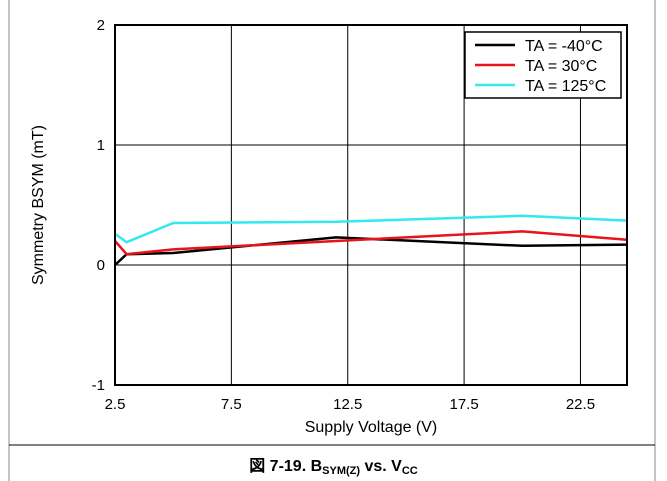 This screenshot has height=481, width=667. What do you see at coordinates (409, 471) in the screenshot?
I see `caption-sub-cc: CC` at bounding box center [409, 471].